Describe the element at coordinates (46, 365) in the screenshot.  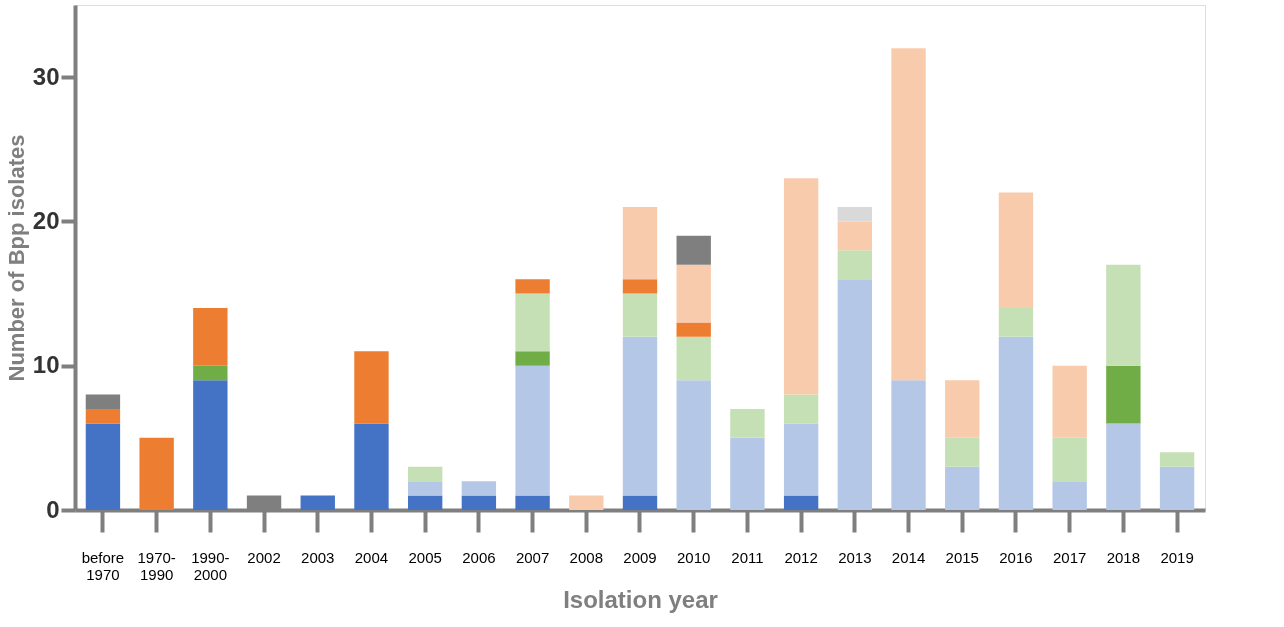
I see `y-tick-label: 10` at that location.